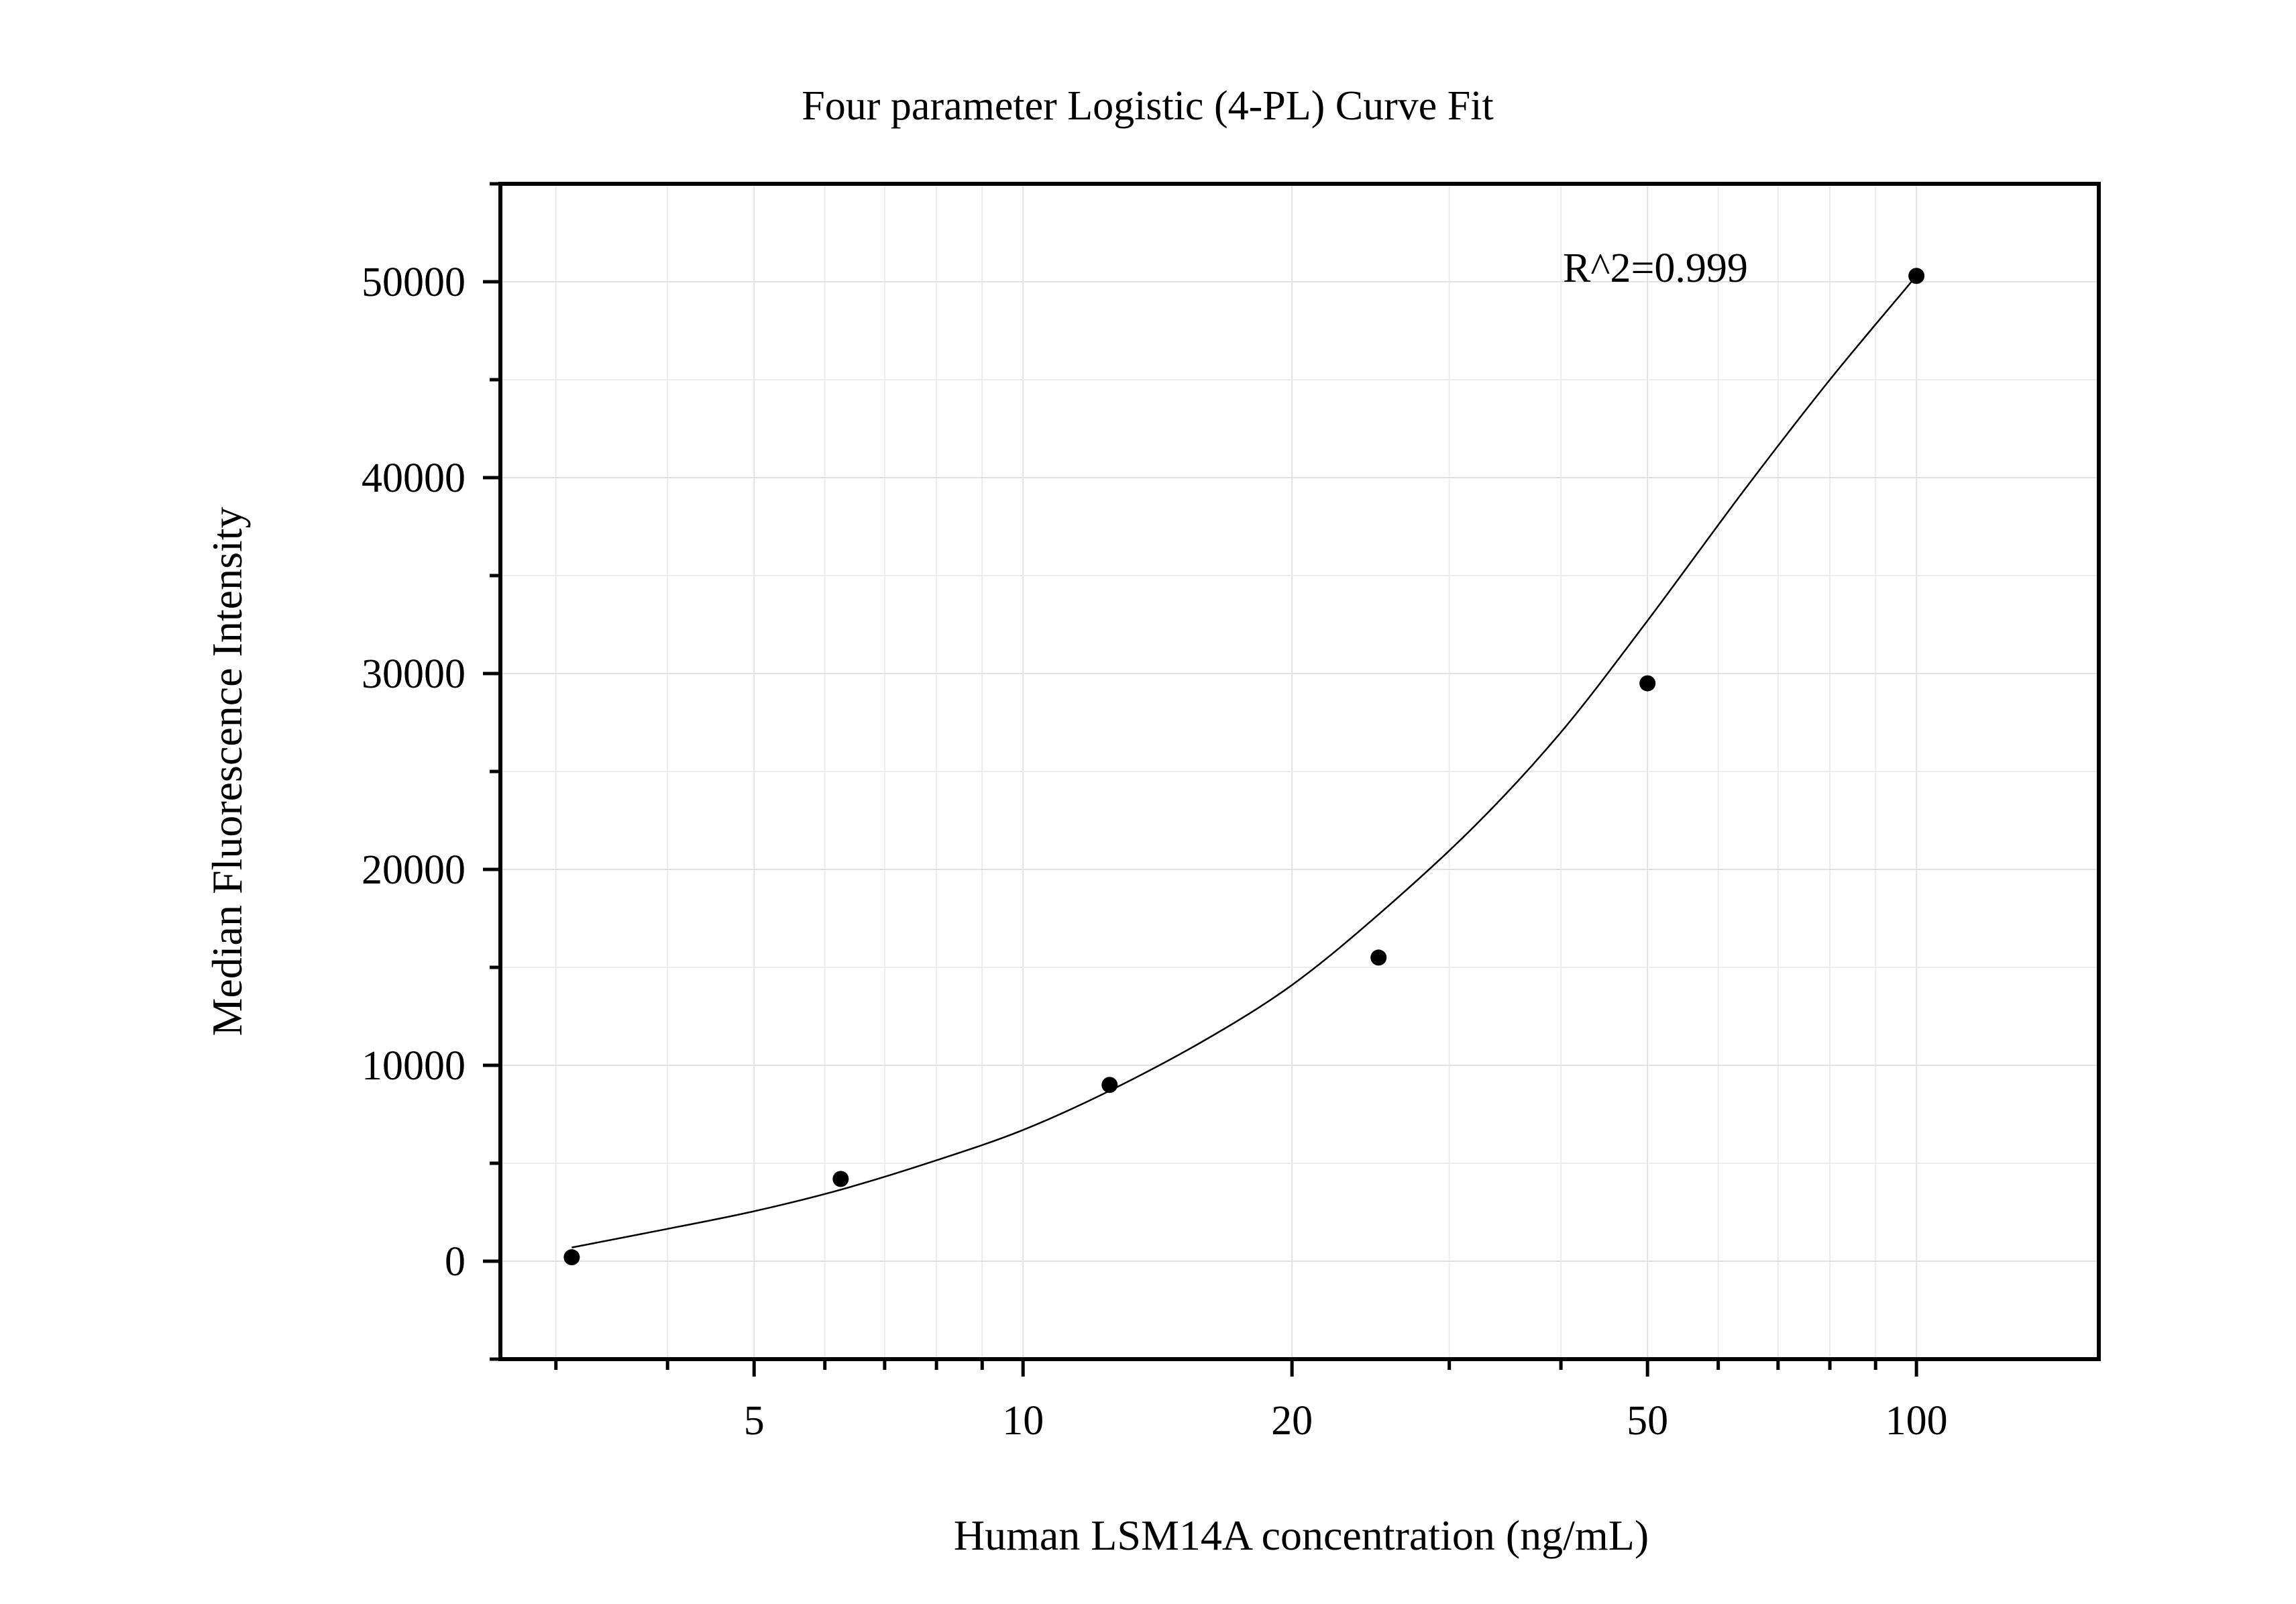  Describe the element at coordinates (414, 1066) in the screenshot. I see `y-tick-label: 10000` at that location.